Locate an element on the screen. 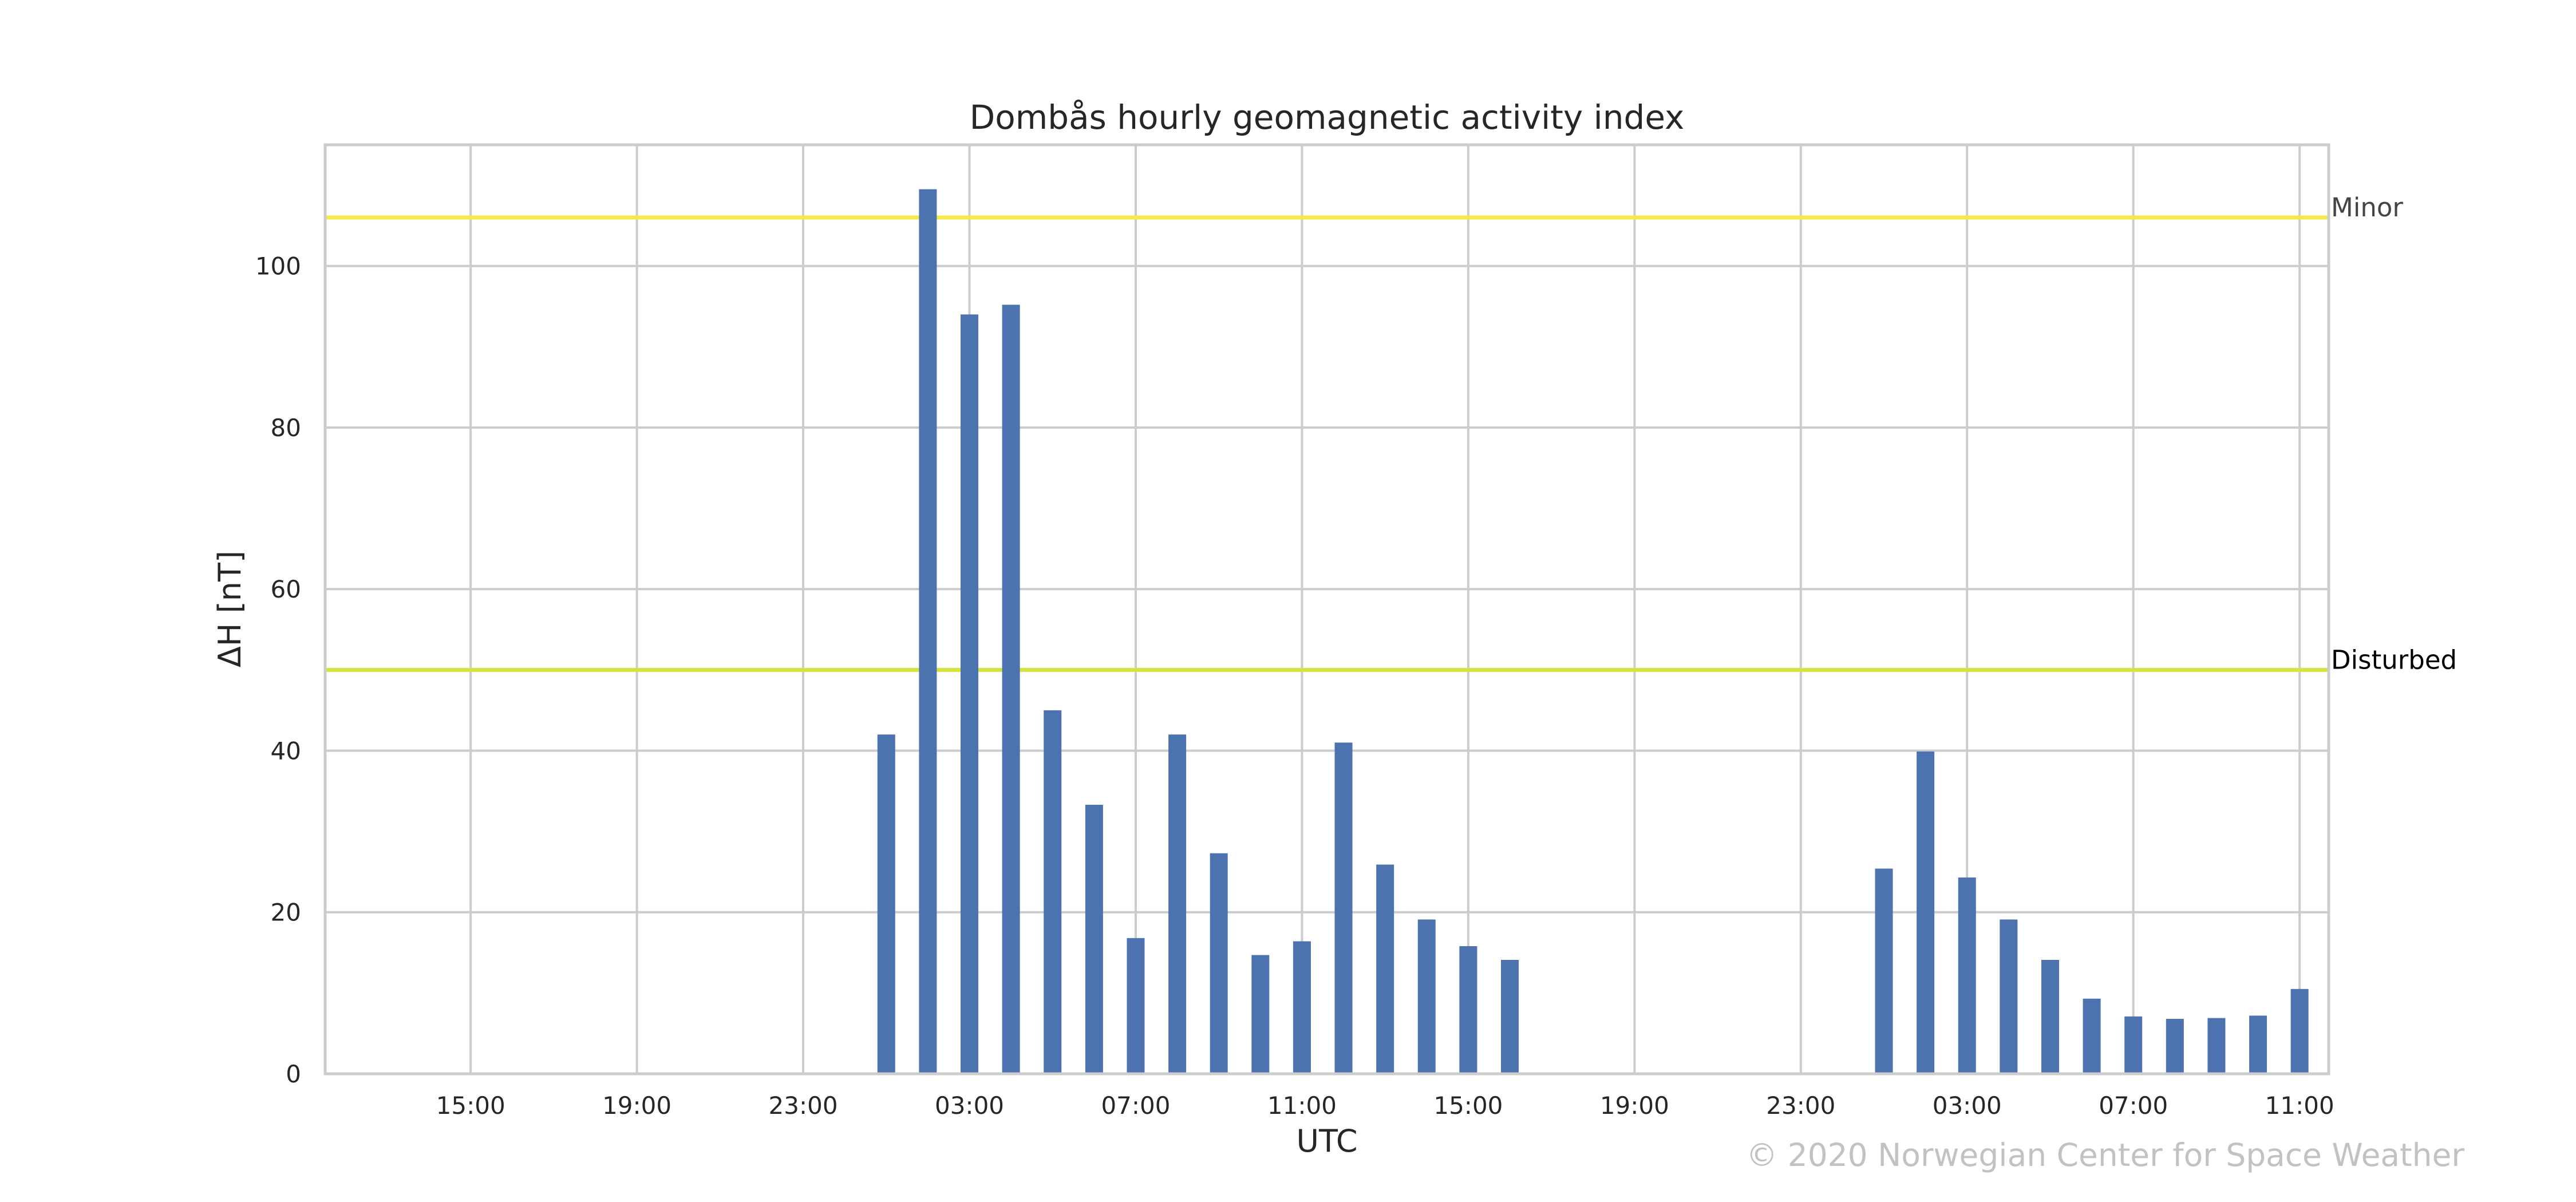 This screenshot has width=2576, height=1202. y-tick-label: 20 is located at coordinates (286, 913).